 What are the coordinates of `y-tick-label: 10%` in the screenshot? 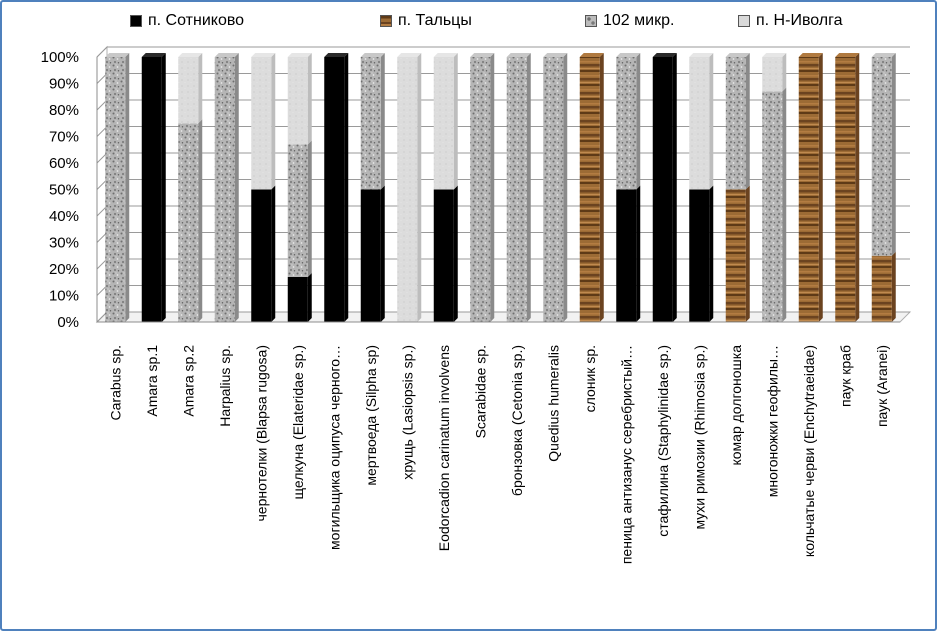 It's located at (64, 296).